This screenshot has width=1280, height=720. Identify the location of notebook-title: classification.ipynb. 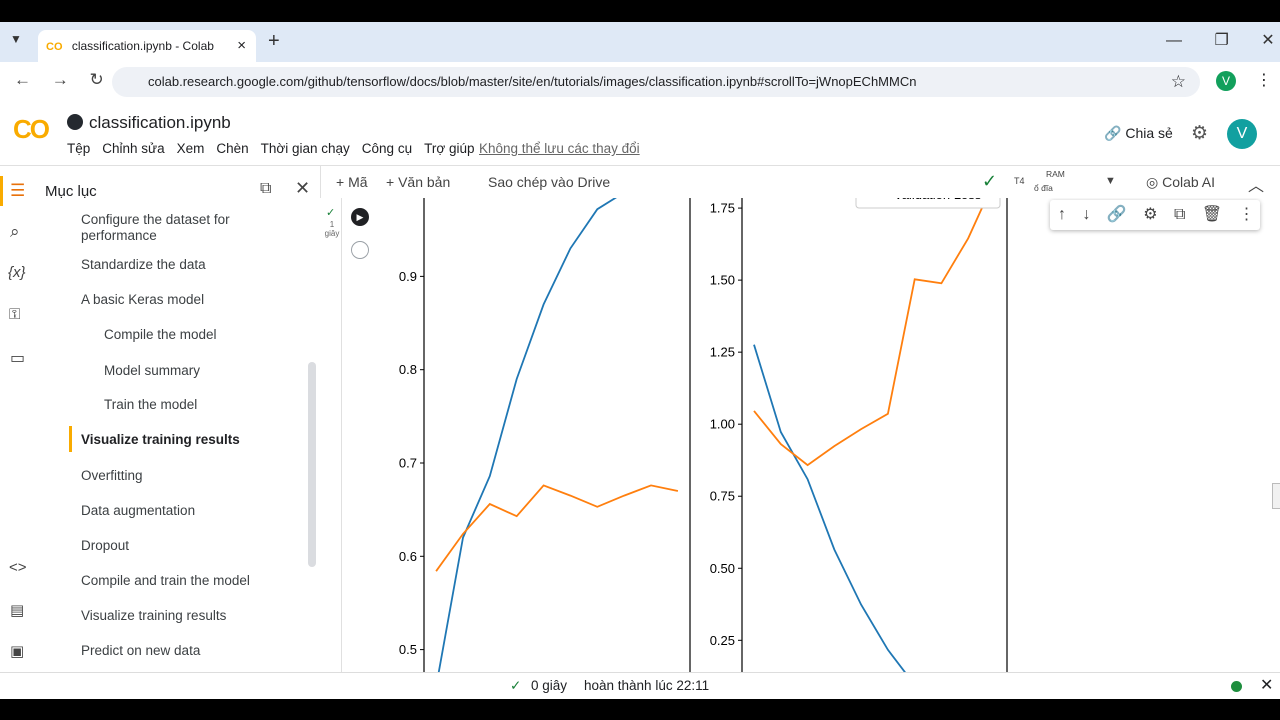
(160, 122).